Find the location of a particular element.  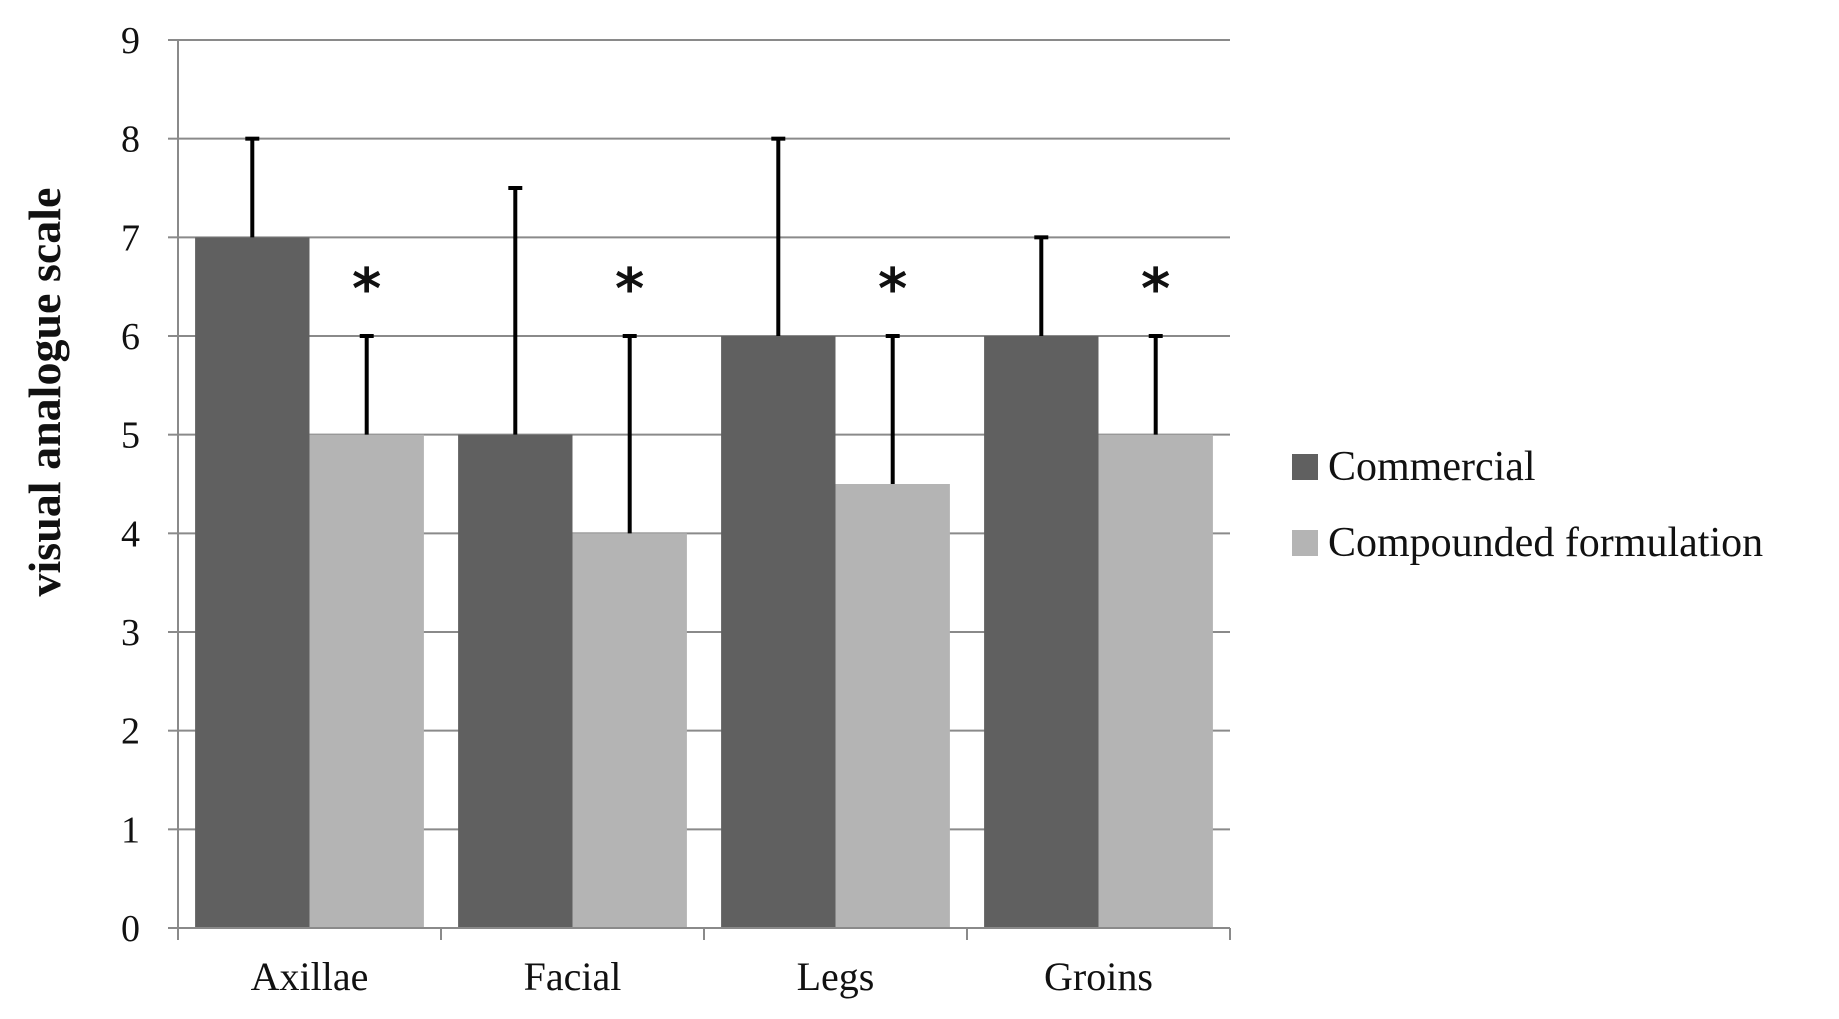

bar-compounded-formulation-facial is located at coordinates (629, 730).